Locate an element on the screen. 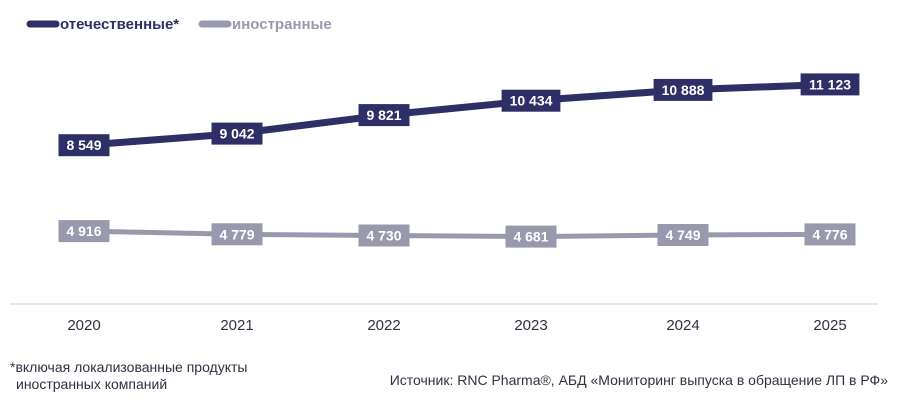 Image resolution: width=900 pixels, height=402 pixels. data-label: 4 730 is located at coordinates (383, 236).